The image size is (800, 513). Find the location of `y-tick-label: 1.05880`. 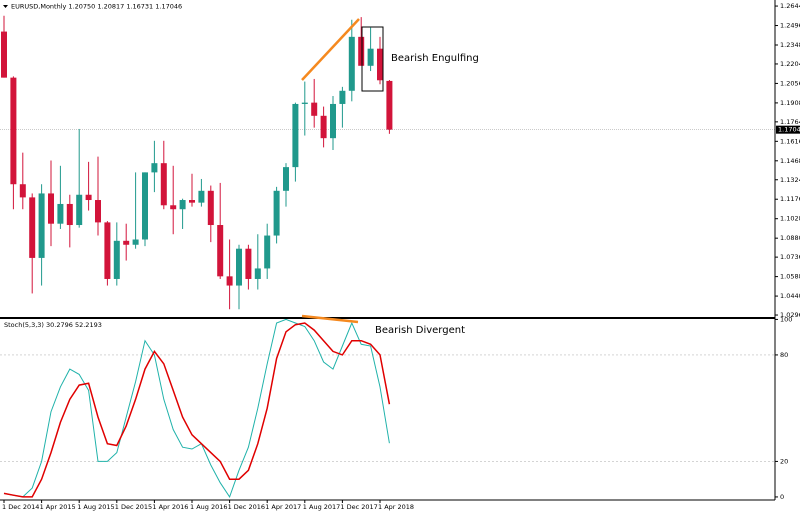

y-tick-label: 1.05880 is located at coordinates (790, 277).